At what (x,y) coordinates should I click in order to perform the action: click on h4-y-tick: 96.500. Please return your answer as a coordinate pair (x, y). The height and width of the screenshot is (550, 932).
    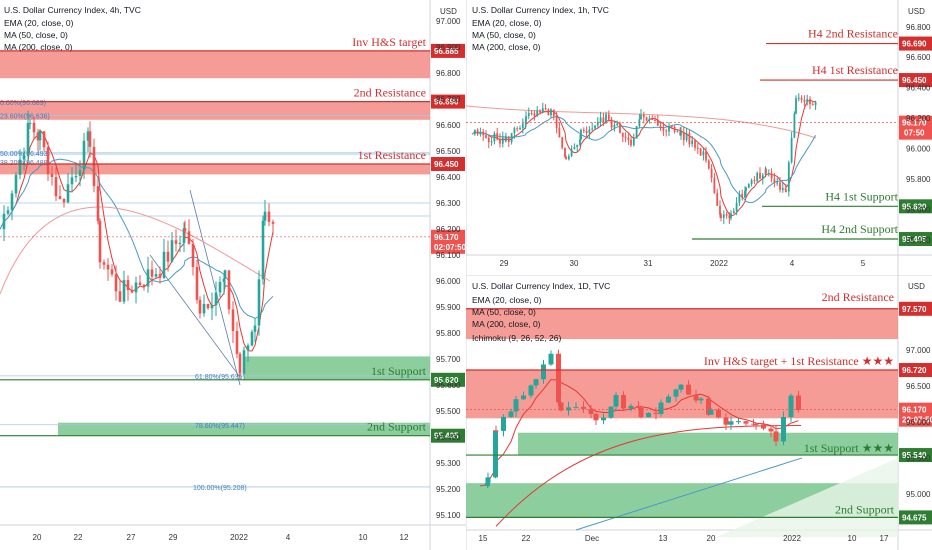
    Looking at the image, I should click on (448, 151).